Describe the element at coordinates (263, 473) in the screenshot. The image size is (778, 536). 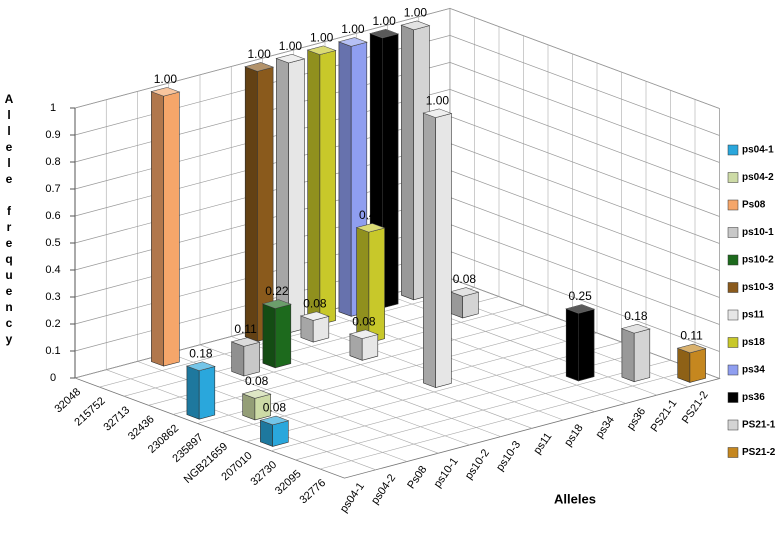
I see `category-label: 32730` at that location.